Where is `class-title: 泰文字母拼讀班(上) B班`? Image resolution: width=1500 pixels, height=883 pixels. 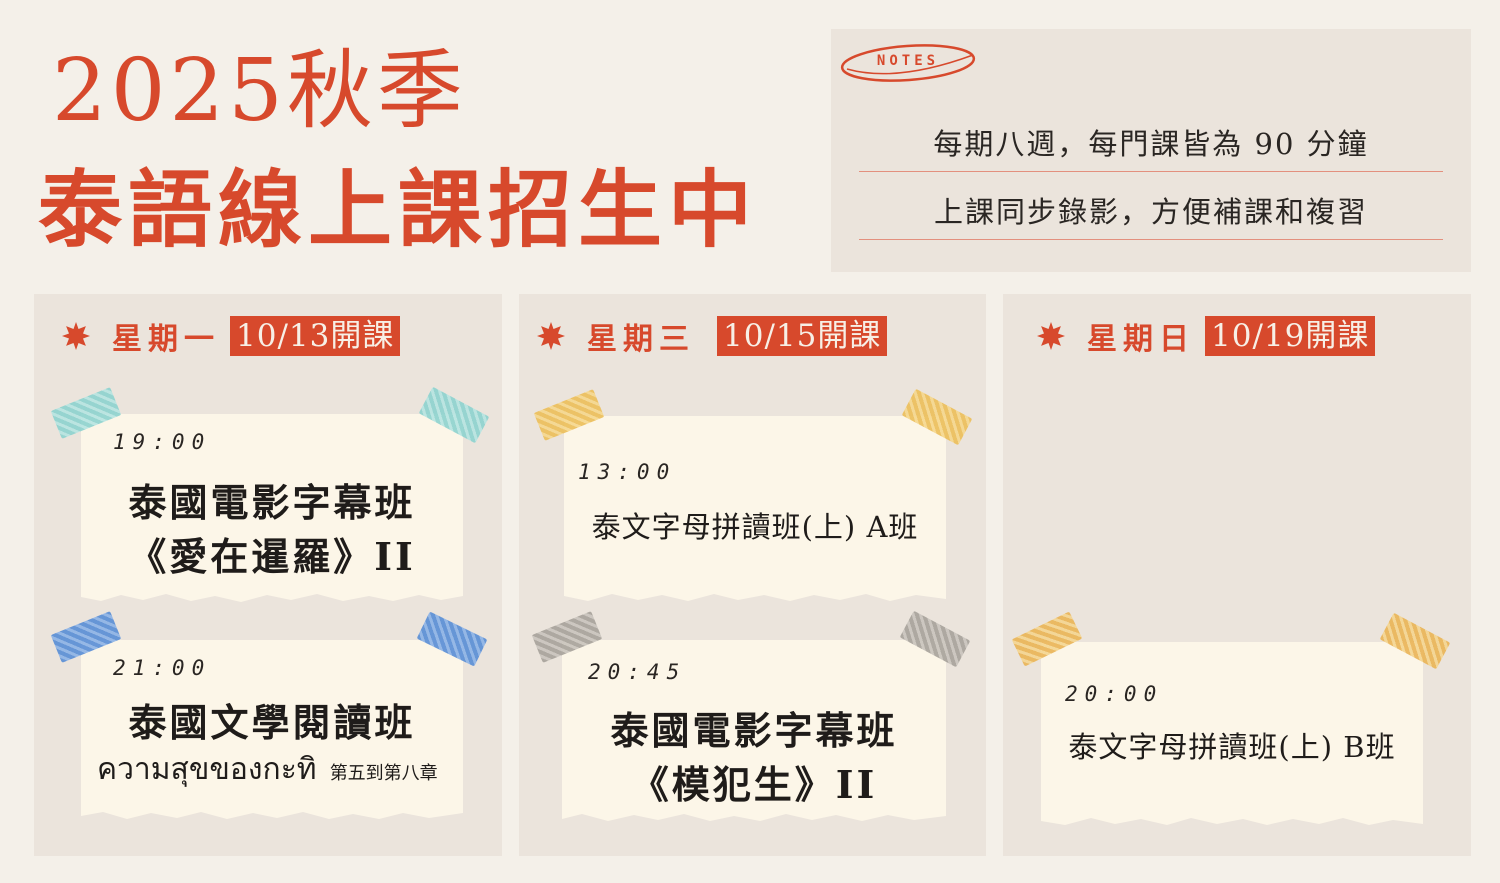
class-title: 泰文字母拼讀班(上) B班 is located at coordinates (1232, 747).